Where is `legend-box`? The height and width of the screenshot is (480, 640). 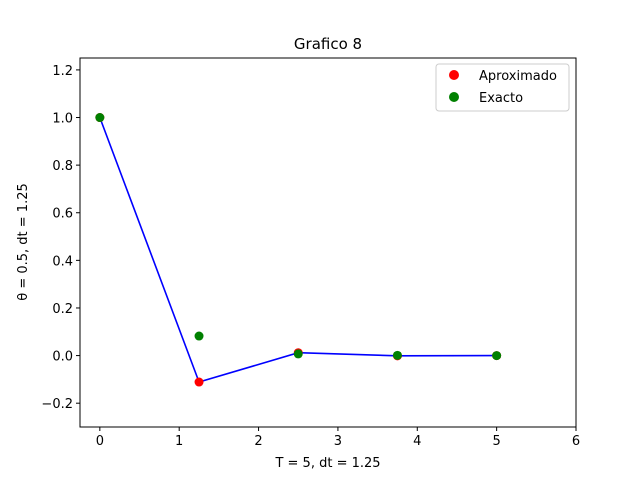
legend-box is located at coordinates (502, 87).